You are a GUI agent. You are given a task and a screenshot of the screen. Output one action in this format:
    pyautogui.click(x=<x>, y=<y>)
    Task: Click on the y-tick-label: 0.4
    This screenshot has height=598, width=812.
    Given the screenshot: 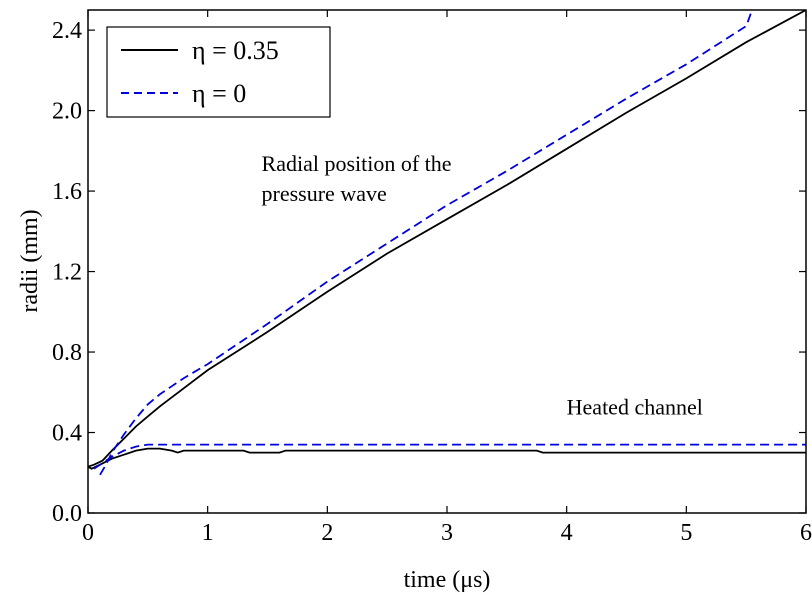 What is the action you would take?
    pyautogui.click(x=67, y=434)
    